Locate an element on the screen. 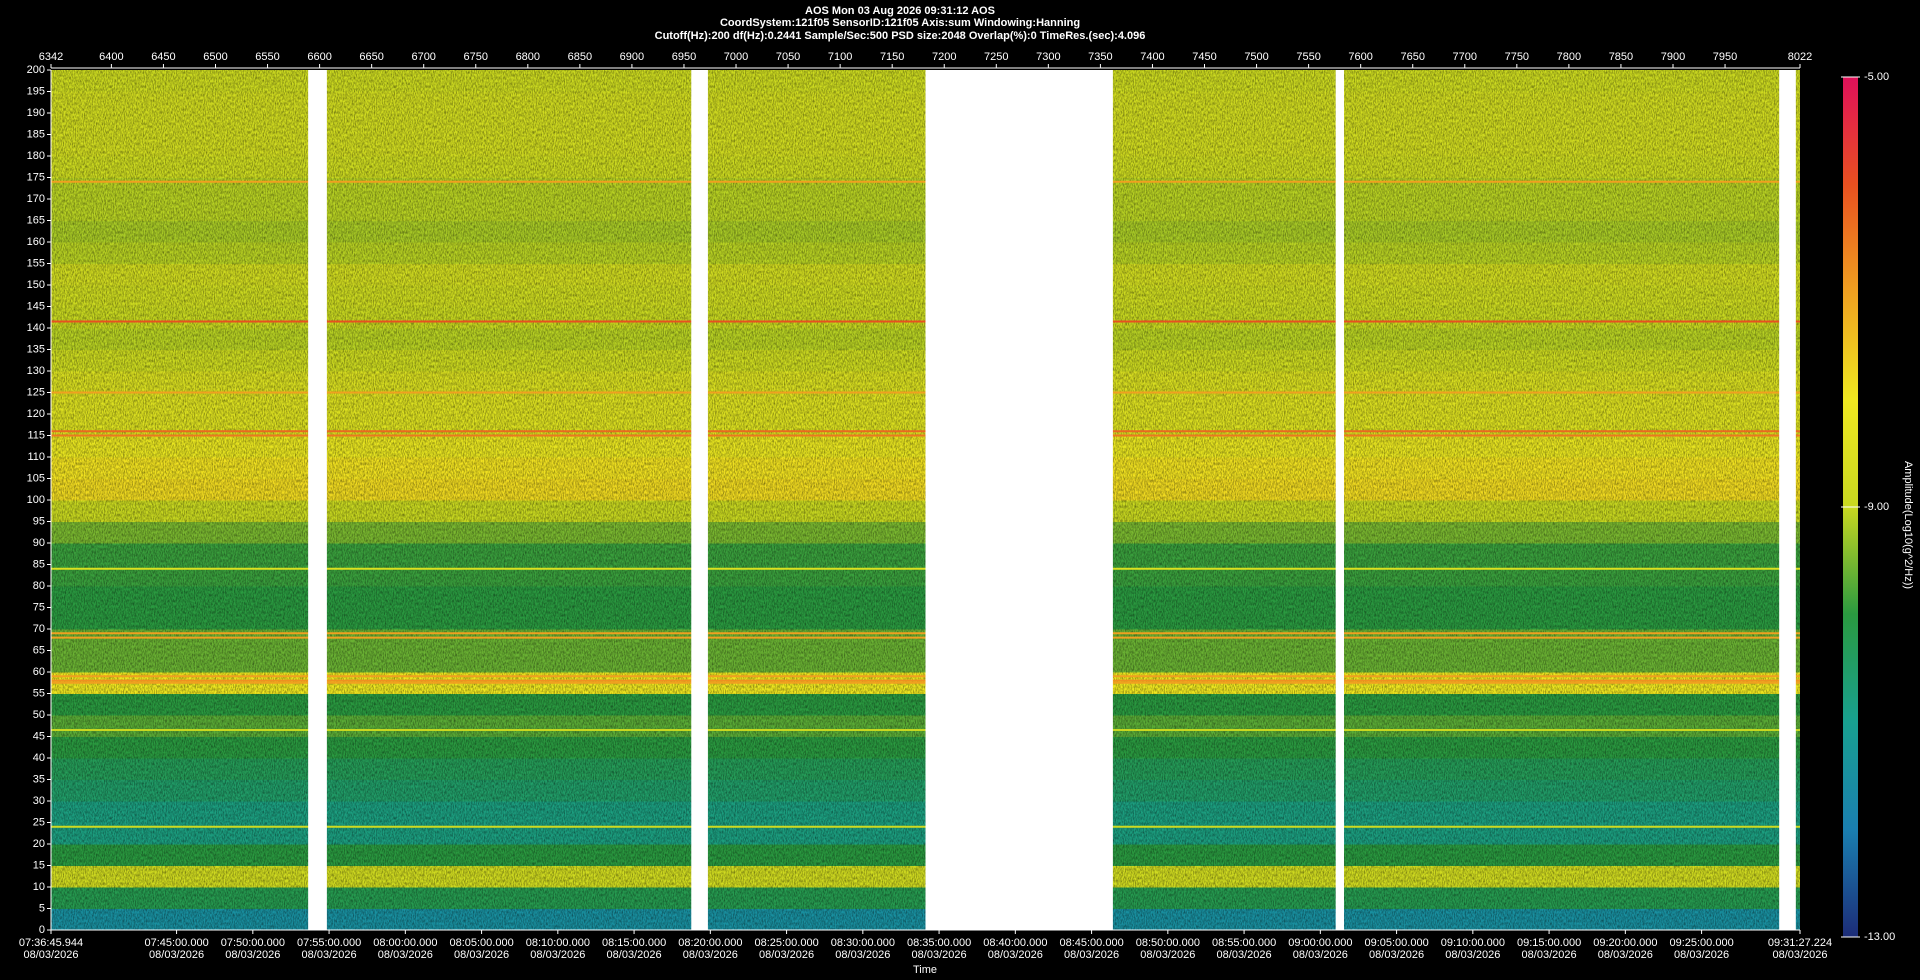 This screenshot has height=980, width=1920. x-tick-label: 7250 is located at coordinates (996, 57).